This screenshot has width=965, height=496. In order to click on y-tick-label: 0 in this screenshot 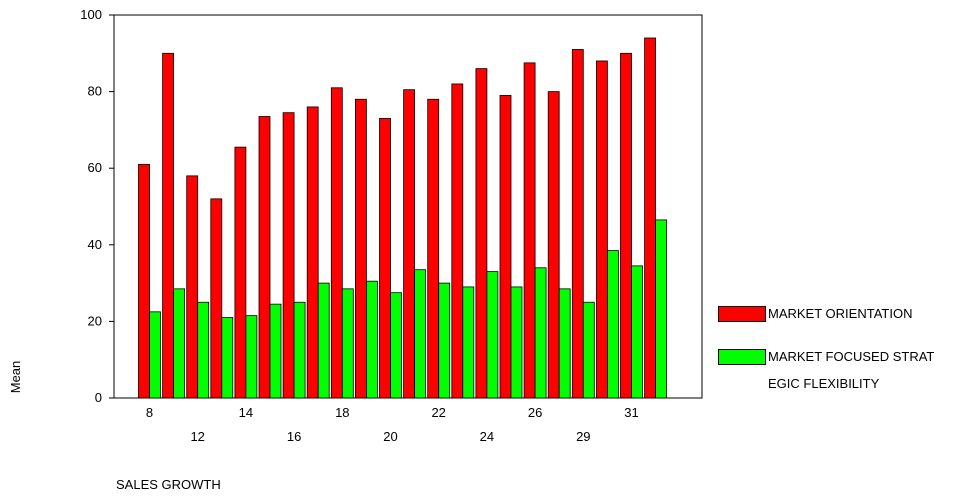, I will do `click(98, 397)`.